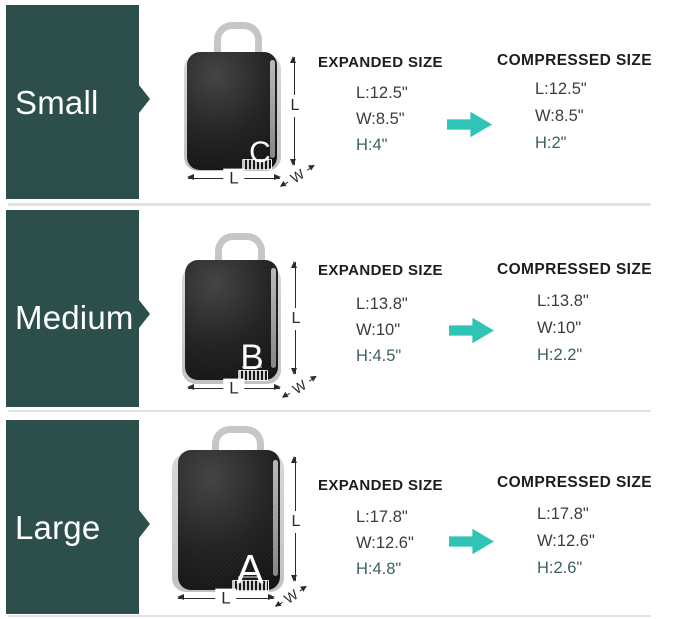  Describe the element at coordinates (559, 328) in the screenshot. I see `compressed-width-value: W:10"` at that location.